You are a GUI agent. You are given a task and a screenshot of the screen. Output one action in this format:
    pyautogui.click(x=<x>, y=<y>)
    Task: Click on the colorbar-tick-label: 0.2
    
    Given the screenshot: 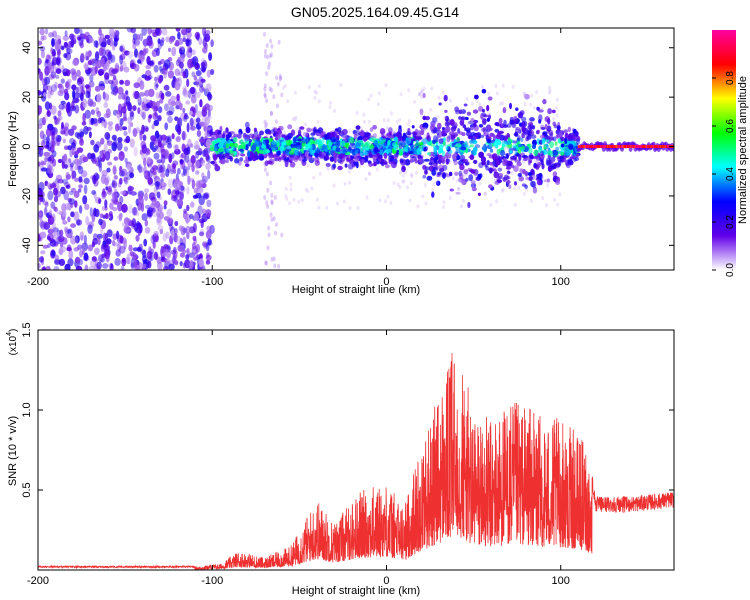 What is the action you would take?
    pyautogui.click(x=730, y=222)
    